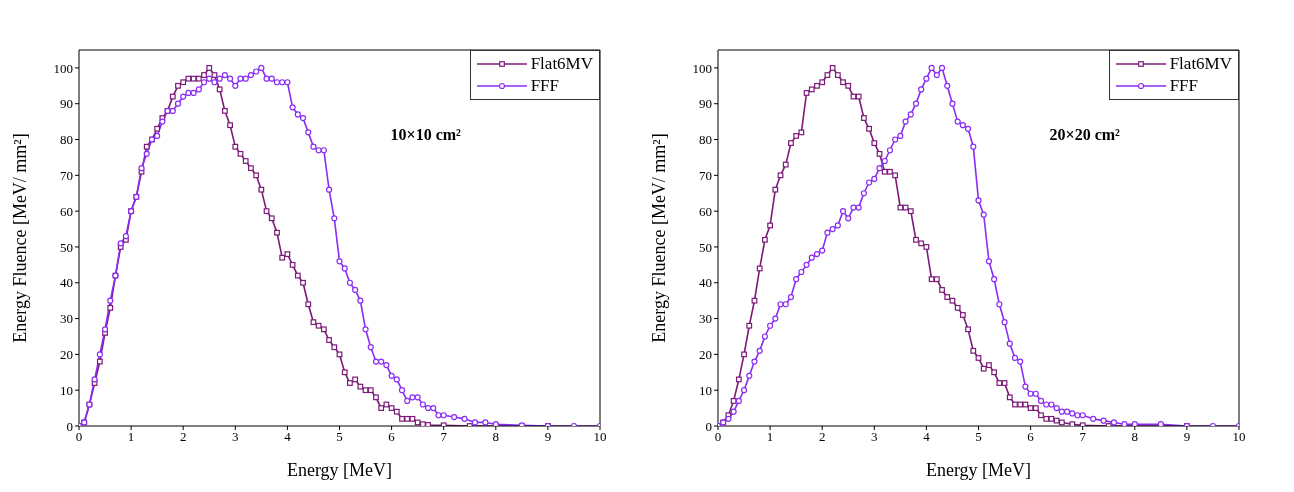 The height and width of the screenshot is (492, 1294). I want to click on annotation: 20×20 cm², so click(1084, 135).